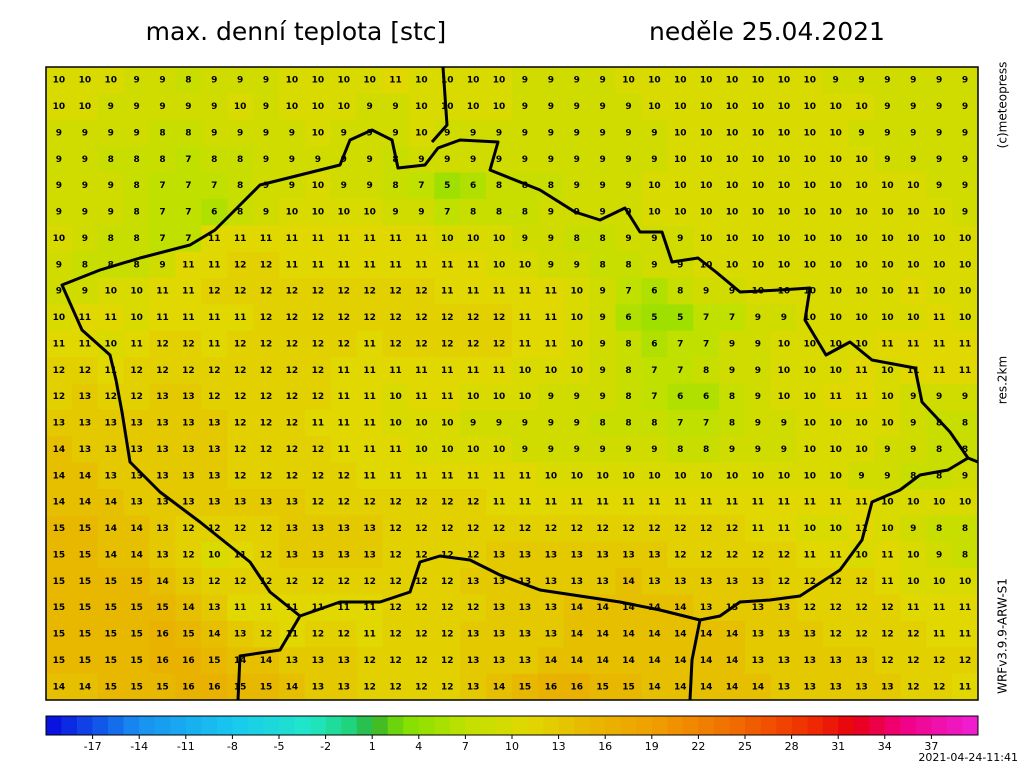 This screenshot has height=772, width=1024. What do you see at coordinates (838, 746) in the screenshot?
I see `colorbar-tick-label: 31` at bounding box center [838, 746].